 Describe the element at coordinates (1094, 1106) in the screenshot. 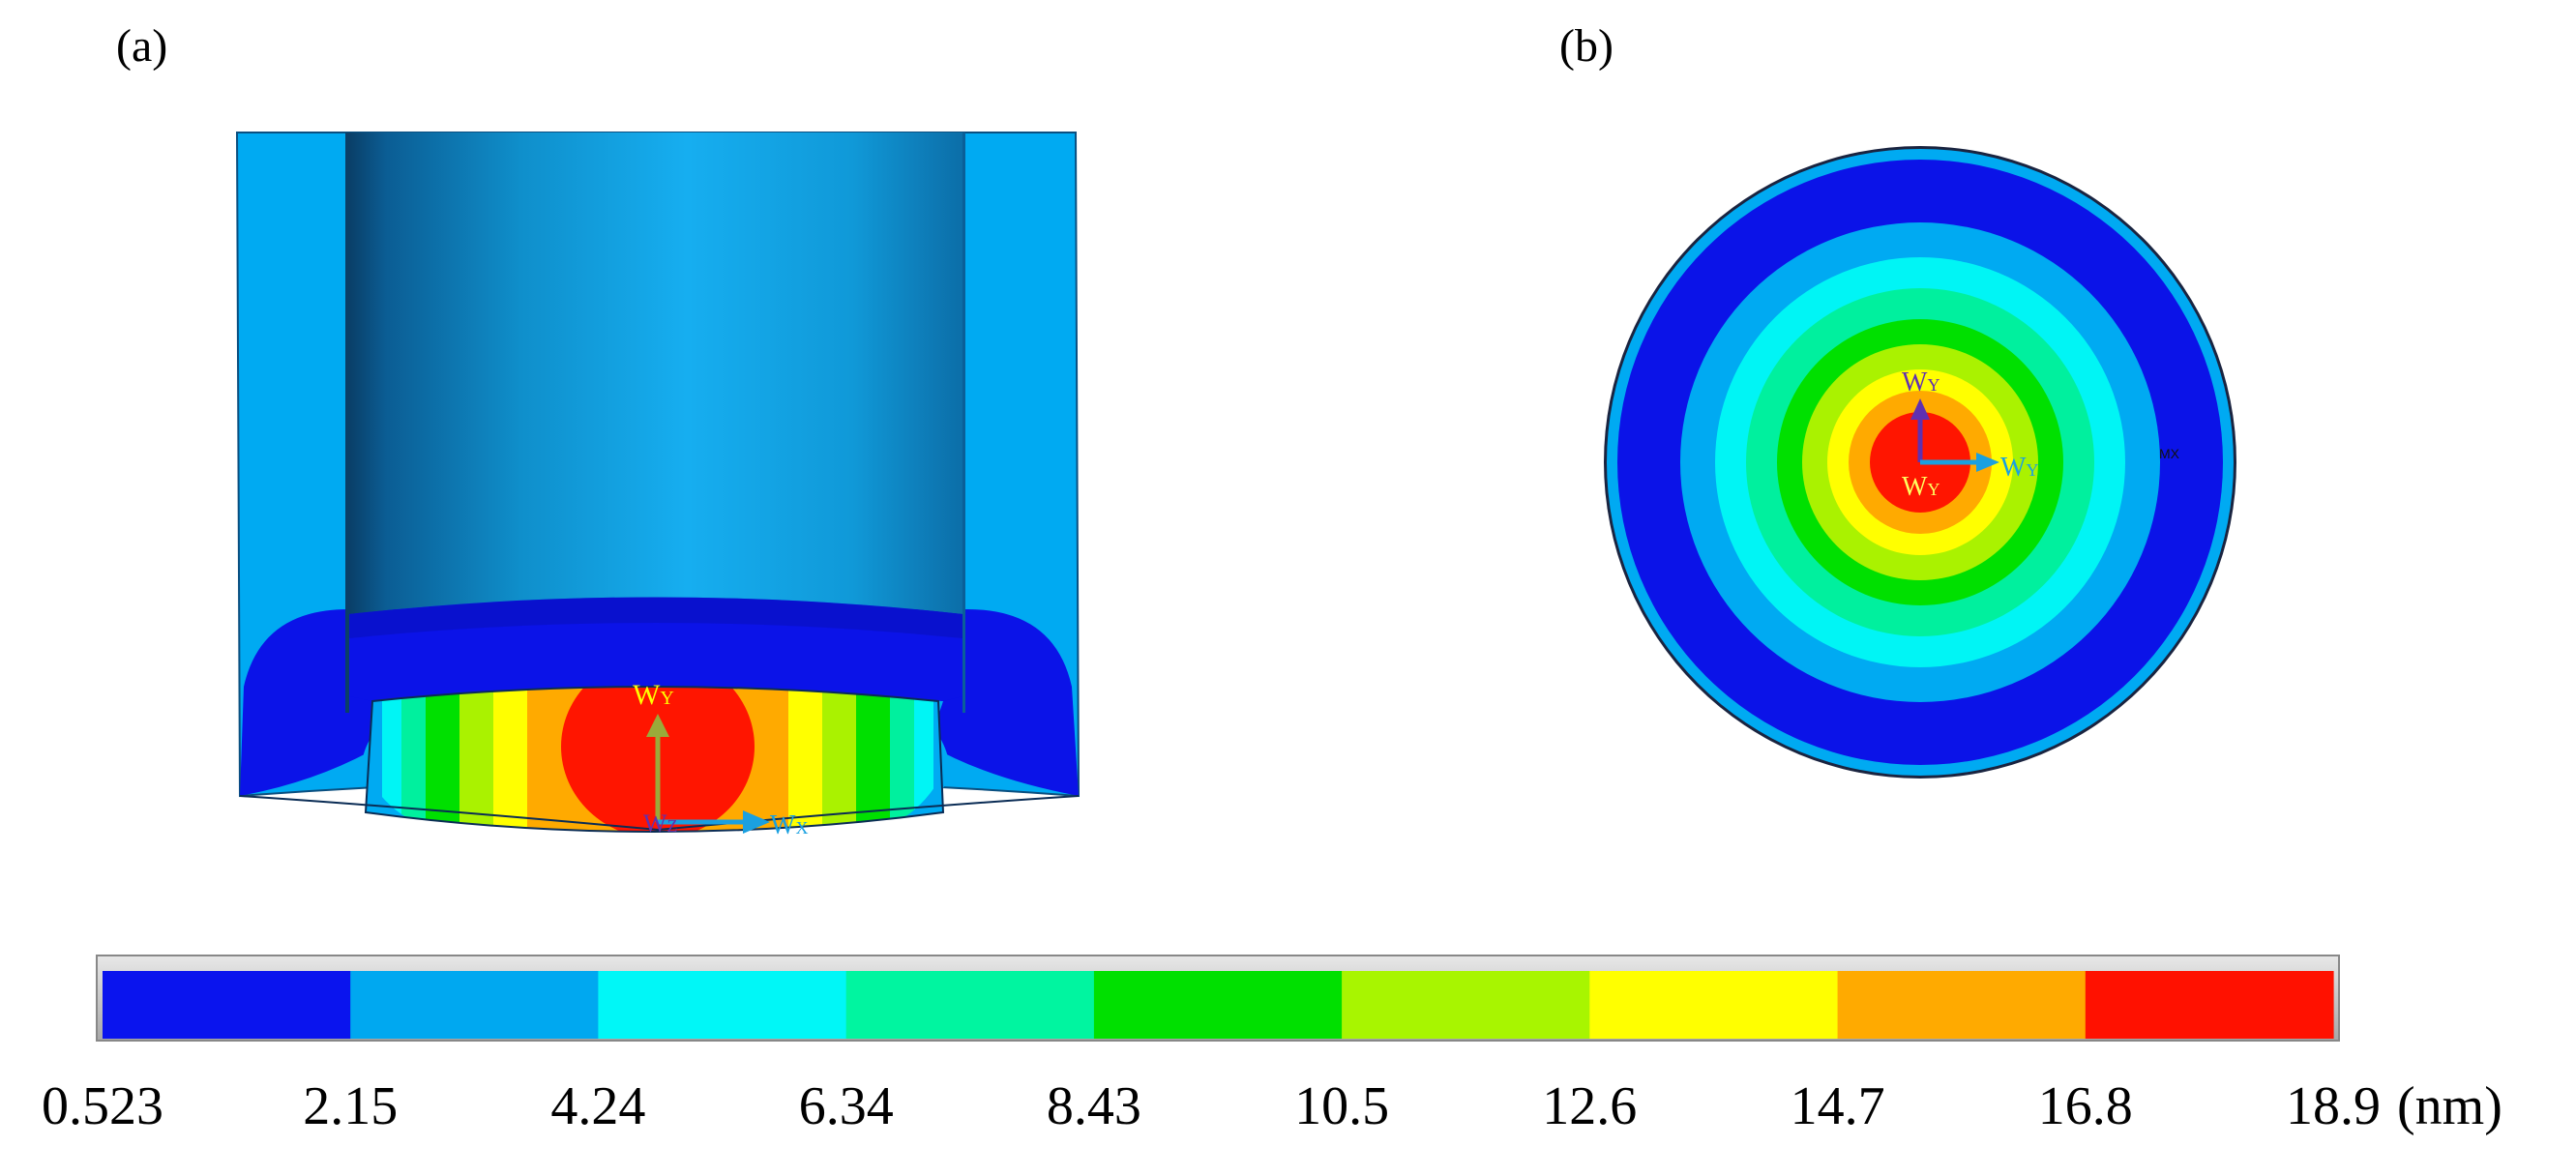

I see `colorbar-tick-label: 8.43` at that location.